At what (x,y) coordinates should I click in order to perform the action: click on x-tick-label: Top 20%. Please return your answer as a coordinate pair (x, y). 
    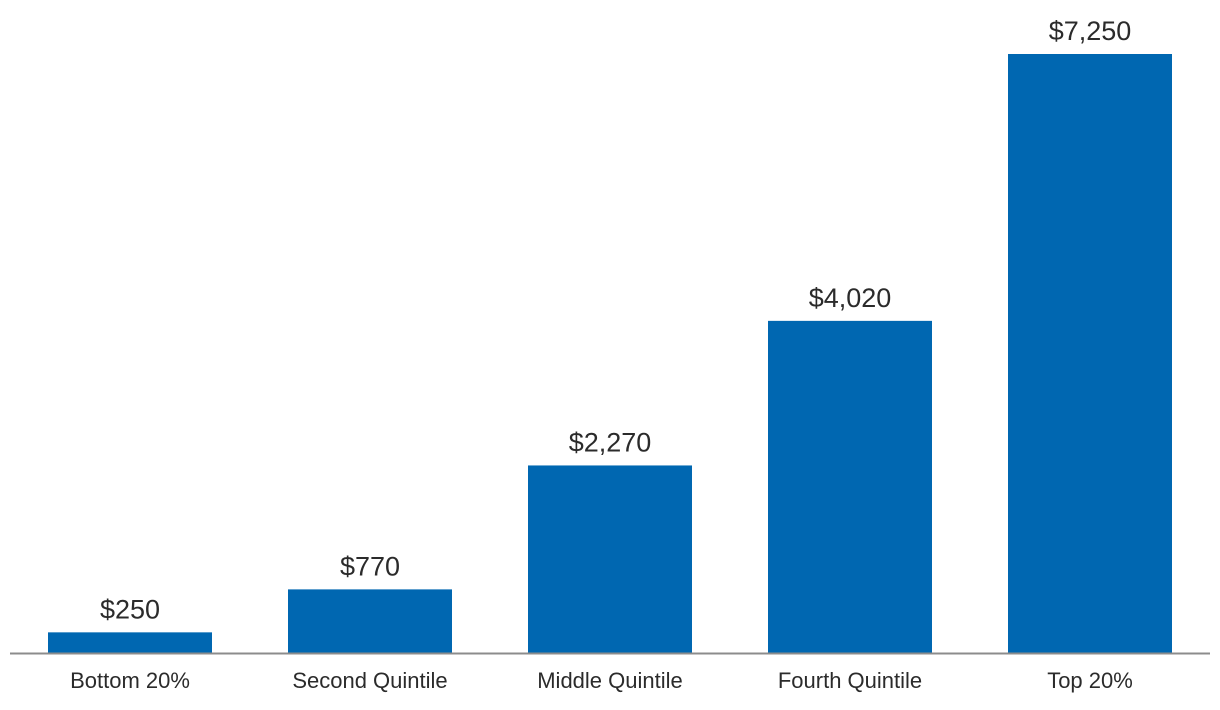
    Looking at the image, I should click on (1090, 680).